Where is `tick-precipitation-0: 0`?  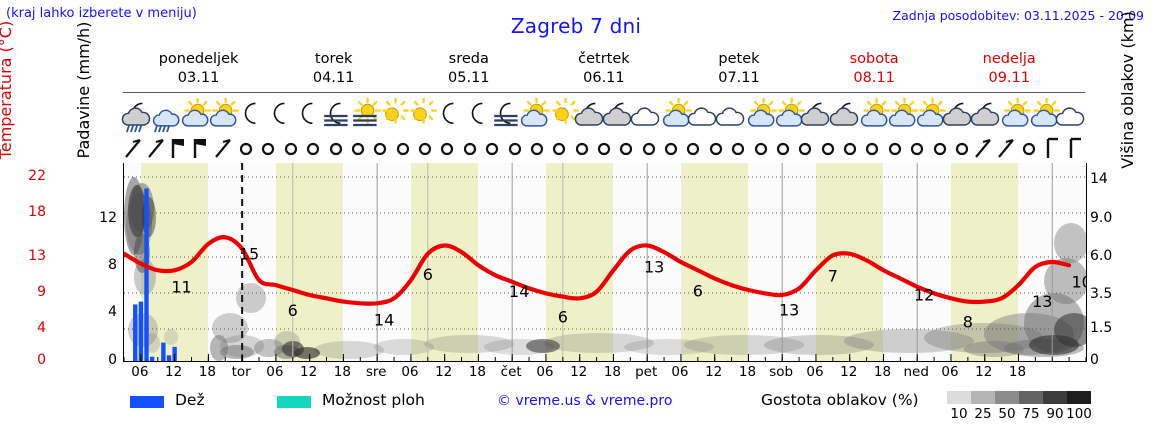
tick-precipitation-0: 0 is located at coordinates (112, 360).